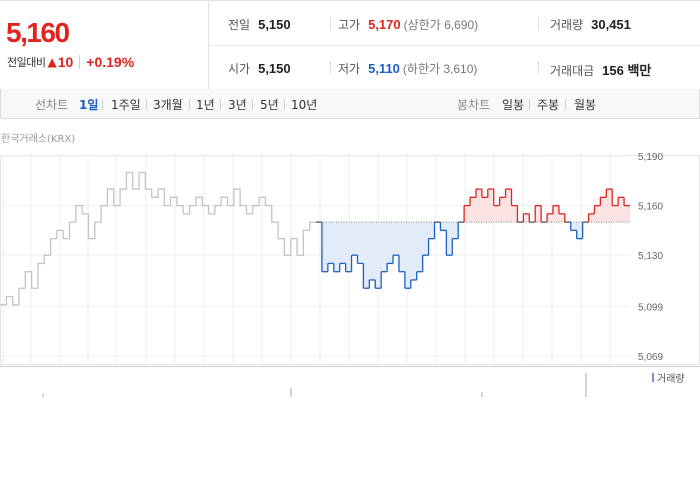  I want to click on data-source: 한국거래소(KRX), so click(38, 139).